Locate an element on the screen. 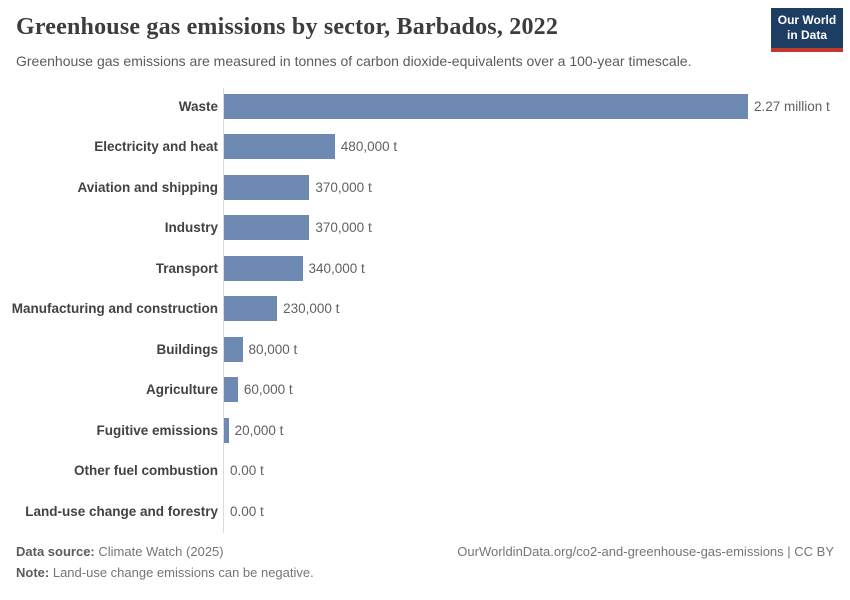  chart-row: Waste 2.27 million t is located at coordinates (425, 106).